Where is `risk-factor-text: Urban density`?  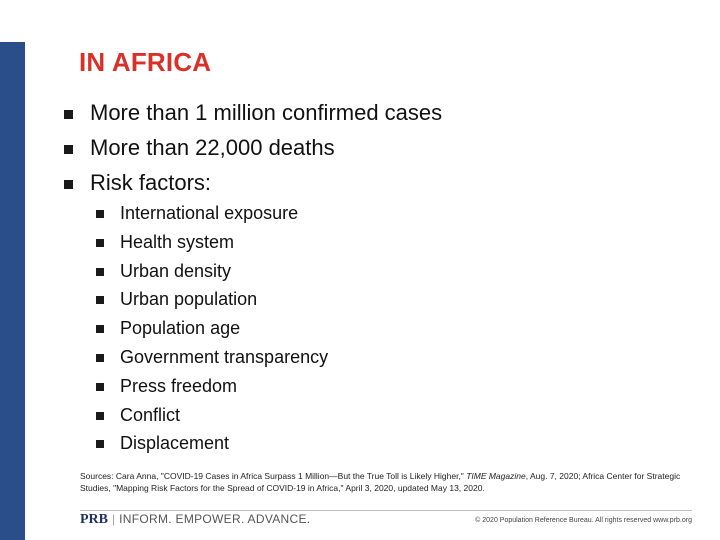 risk-factor-text: Urban density is located at coordinates (176, 270).